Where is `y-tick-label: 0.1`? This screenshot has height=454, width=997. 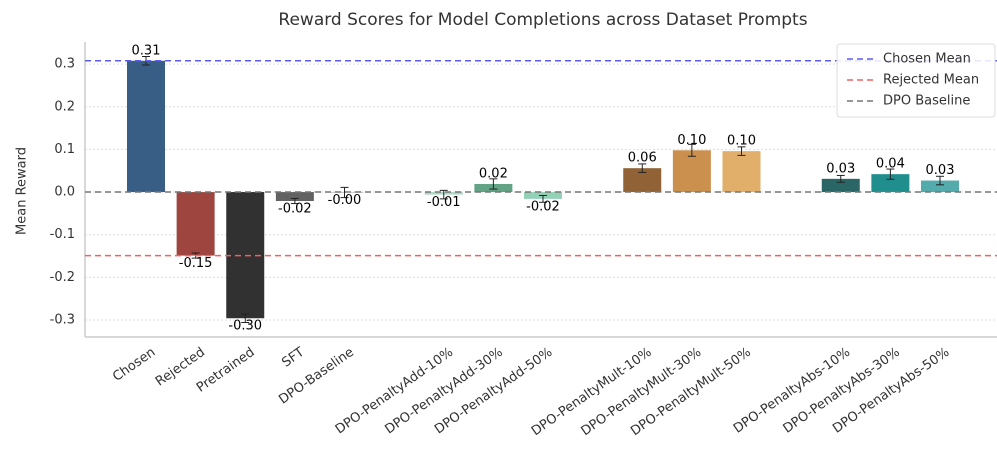 y-tick-label: 0.1 is located at coordinates (64, 149).